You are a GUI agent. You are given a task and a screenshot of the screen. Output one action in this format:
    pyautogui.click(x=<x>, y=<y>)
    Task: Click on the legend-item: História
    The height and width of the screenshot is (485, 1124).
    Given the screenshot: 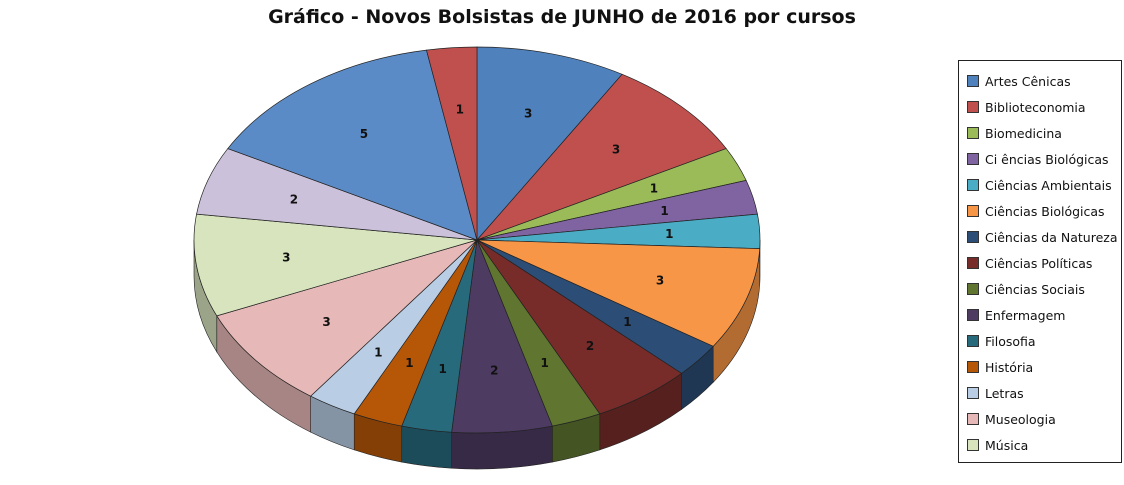 What is the action you would take?
    pyautogui.click(x=1044, y=367)
    